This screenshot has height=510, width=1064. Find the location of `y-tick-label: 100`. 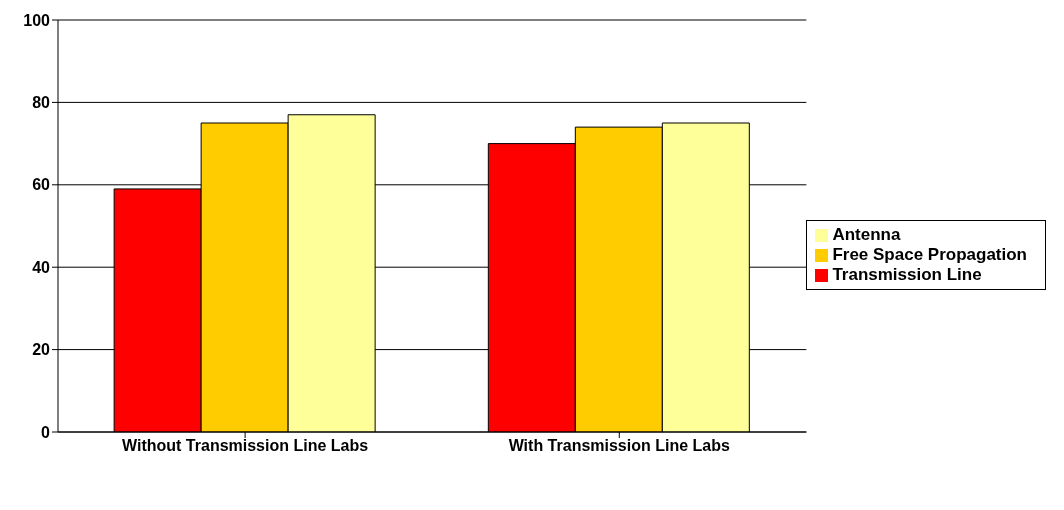

y-tick-label: 100 is located at coordinates (37, 20).